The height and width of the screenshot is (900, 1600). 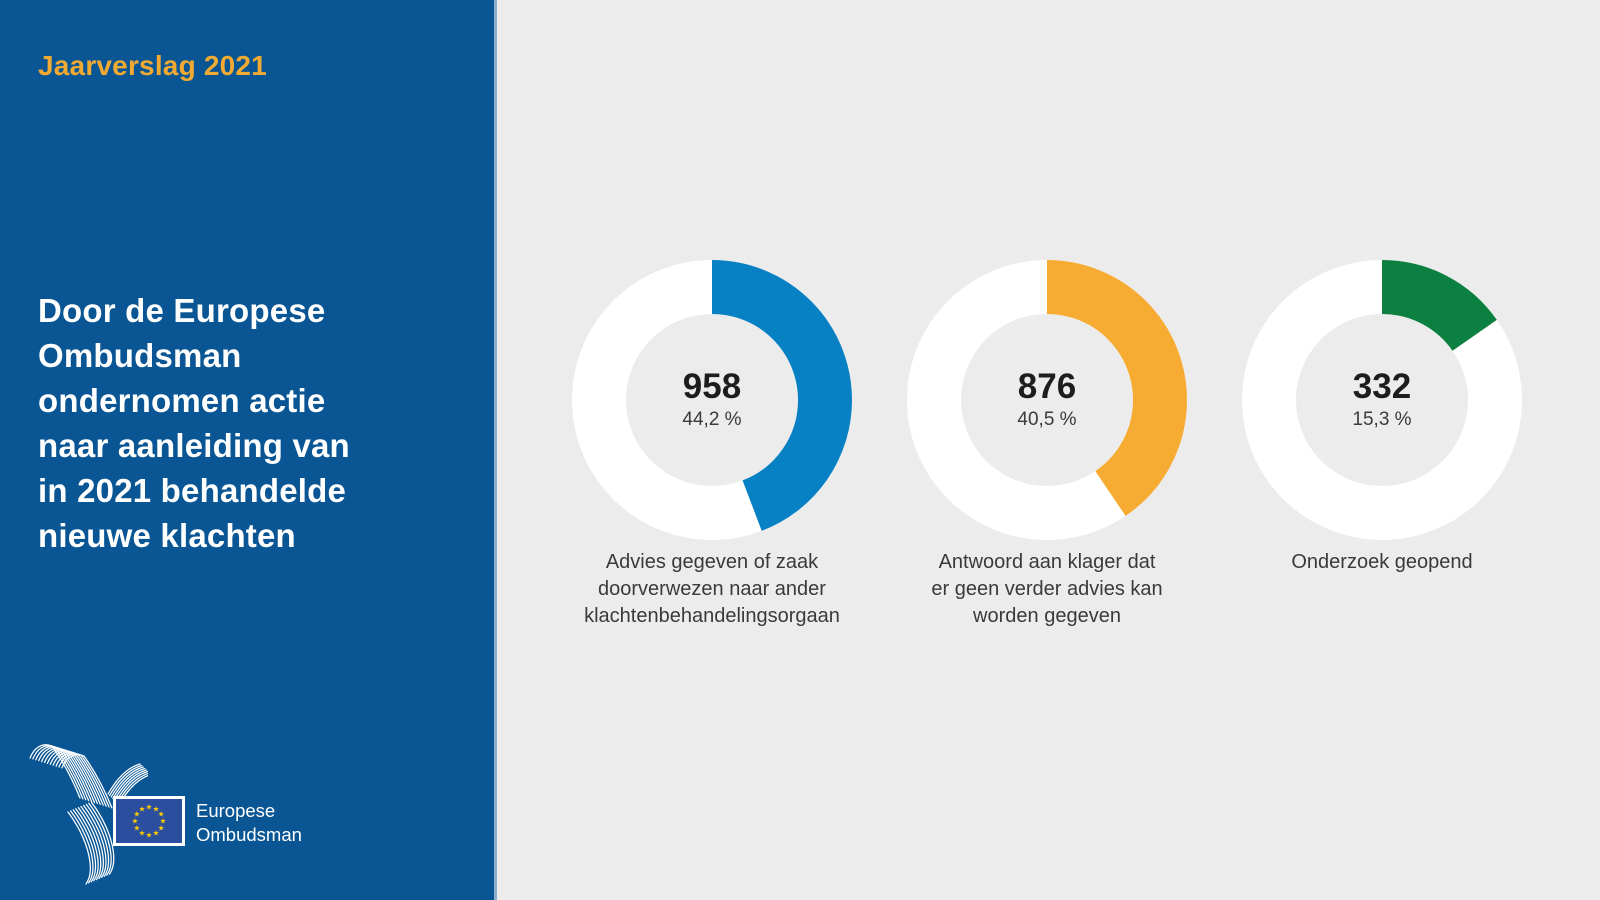 I want to click on logo-text: Europese Ombudsman, so click(x=249, y=822).